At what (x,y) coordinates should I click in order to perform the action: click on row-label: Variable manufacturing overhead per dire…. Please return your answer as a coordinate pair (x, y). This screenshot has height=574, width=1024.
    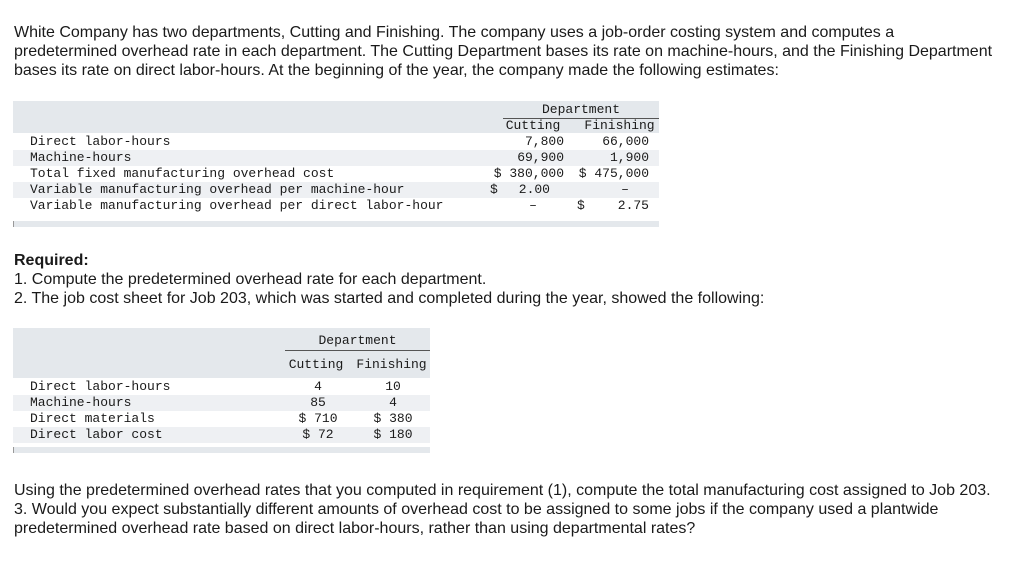
    Looking at the image, I should click on (237, 205).